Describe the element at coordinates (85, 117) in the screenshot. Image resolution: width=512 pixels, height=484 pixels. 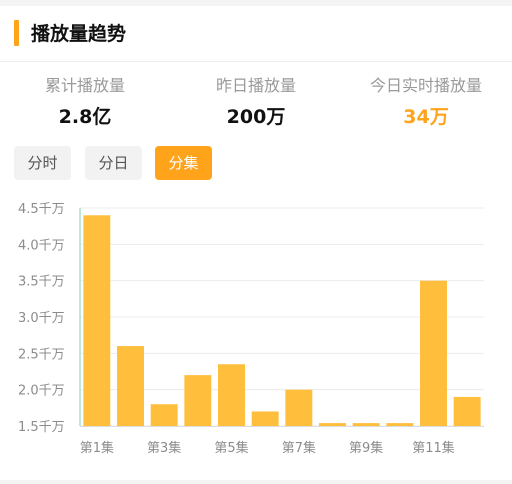
I see `stat-total-value: 2.8亿` at that location.